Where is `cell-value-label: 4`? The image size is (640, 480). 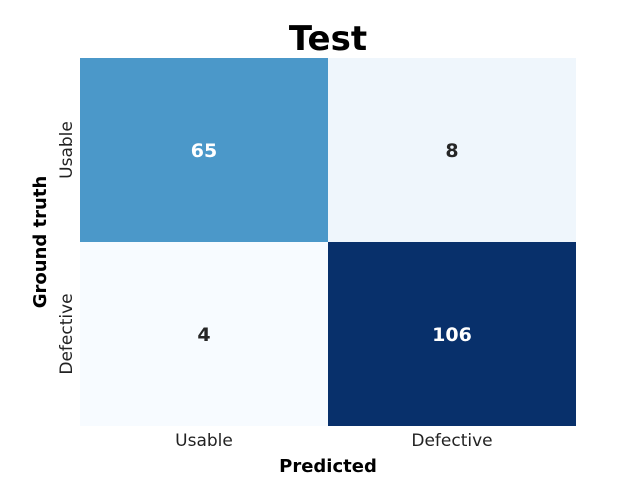
cell-value-label: 4 is located at coordinates (203, 335).